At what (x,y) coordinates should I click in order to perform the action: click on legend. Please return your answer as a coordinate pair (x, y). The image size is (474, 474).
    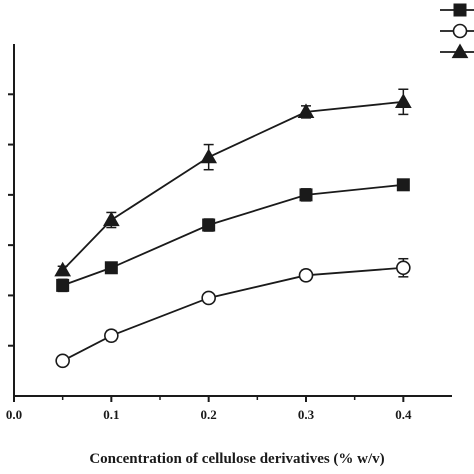
    Looking at the image, I should click on (457, 31).